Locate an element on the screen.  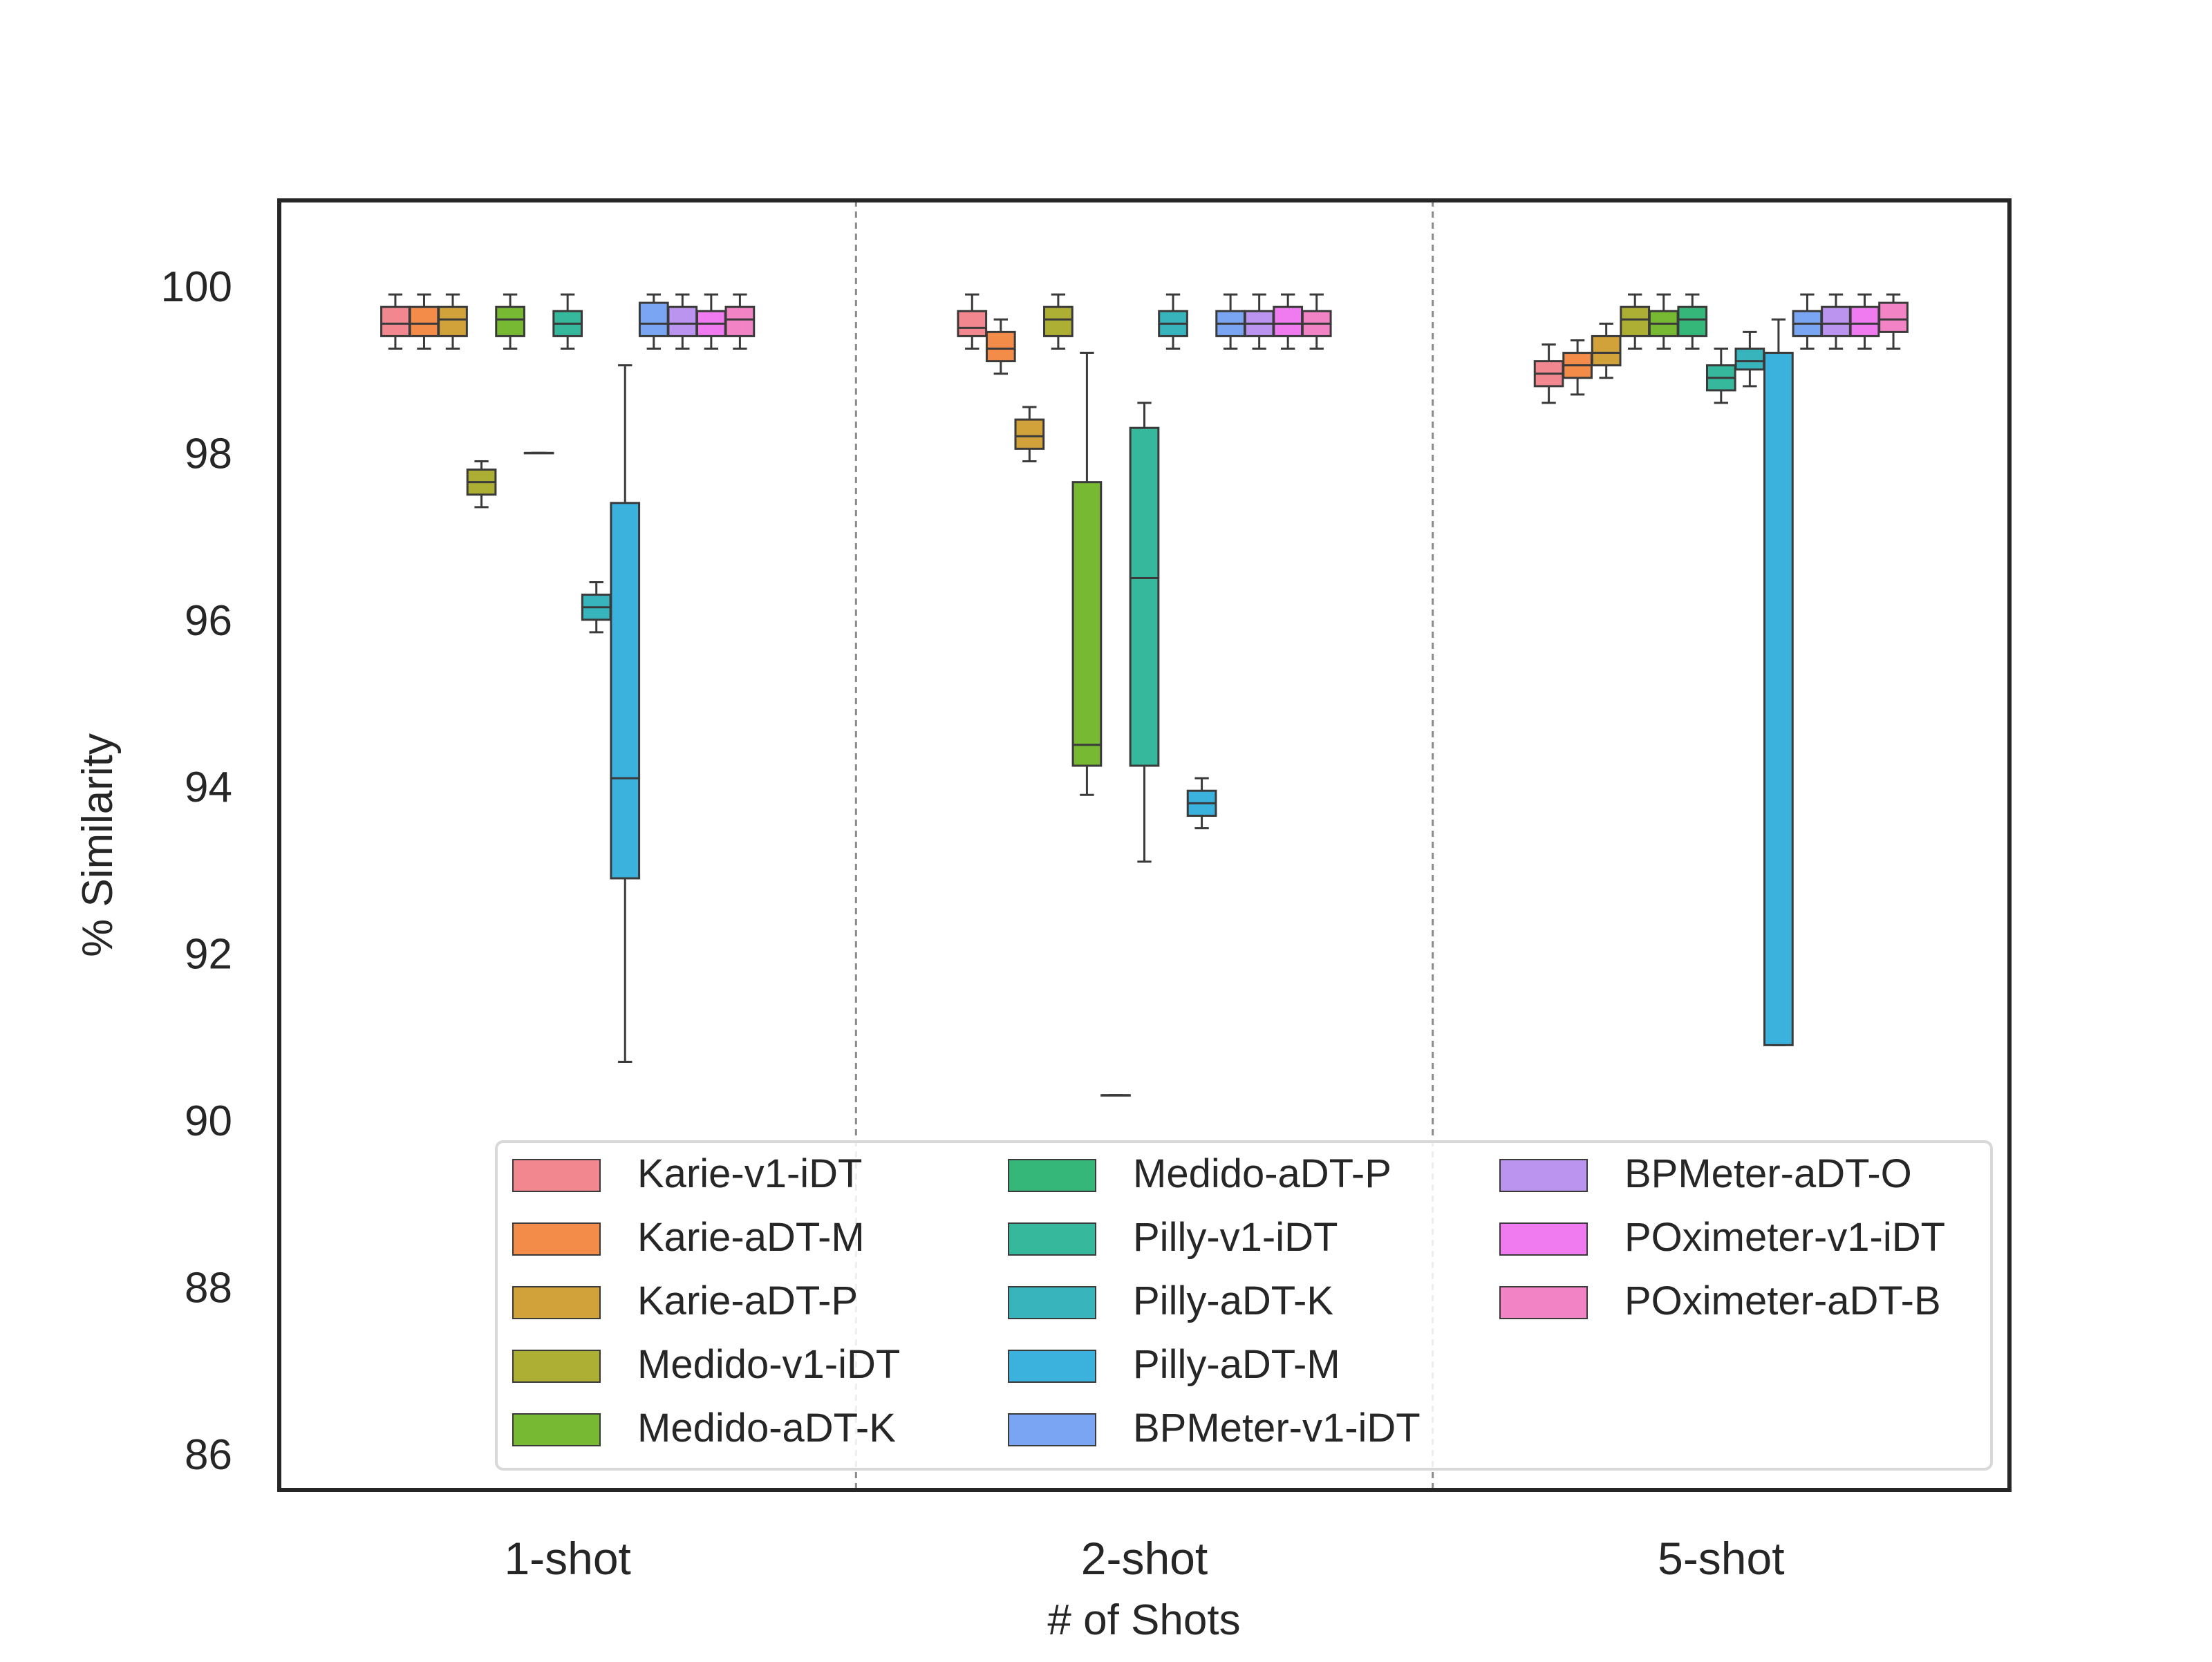
x-tick-label: 5-shot is located at coordinates (1721, 1558).